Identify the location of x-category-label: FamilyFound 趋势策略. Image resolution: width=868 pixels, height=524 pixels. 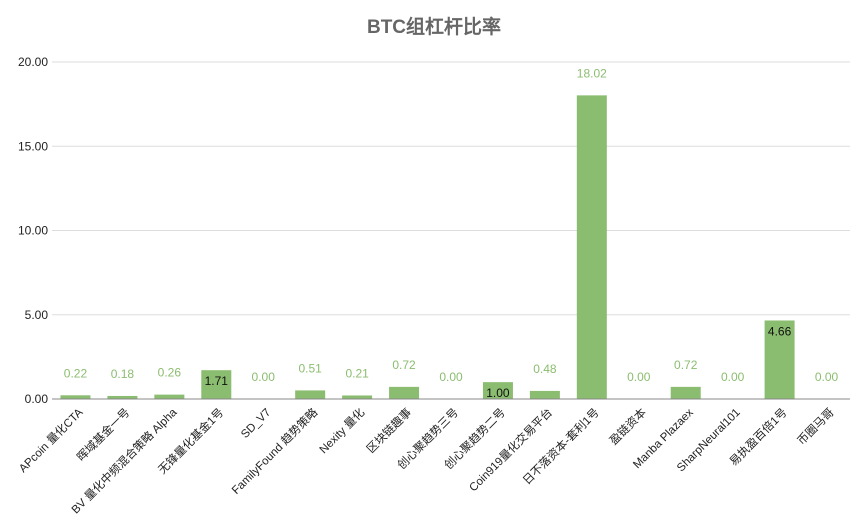
(275, 451).